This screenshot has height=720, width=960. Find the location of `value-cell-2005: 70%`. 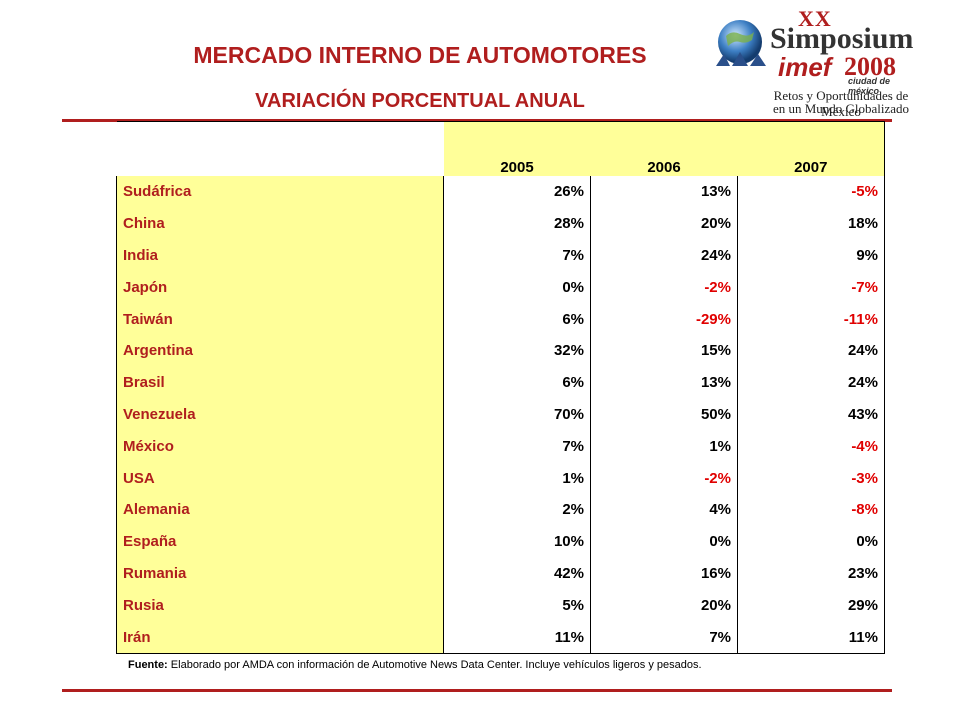

value-cell-2005: 70% is located at coordinates (517, 414).